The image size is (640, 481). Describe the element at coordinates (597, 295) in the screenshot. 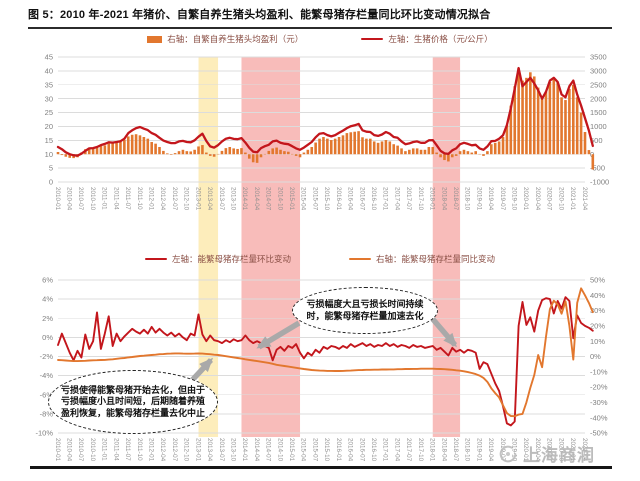

I see `svg-text: 40%` at that location.